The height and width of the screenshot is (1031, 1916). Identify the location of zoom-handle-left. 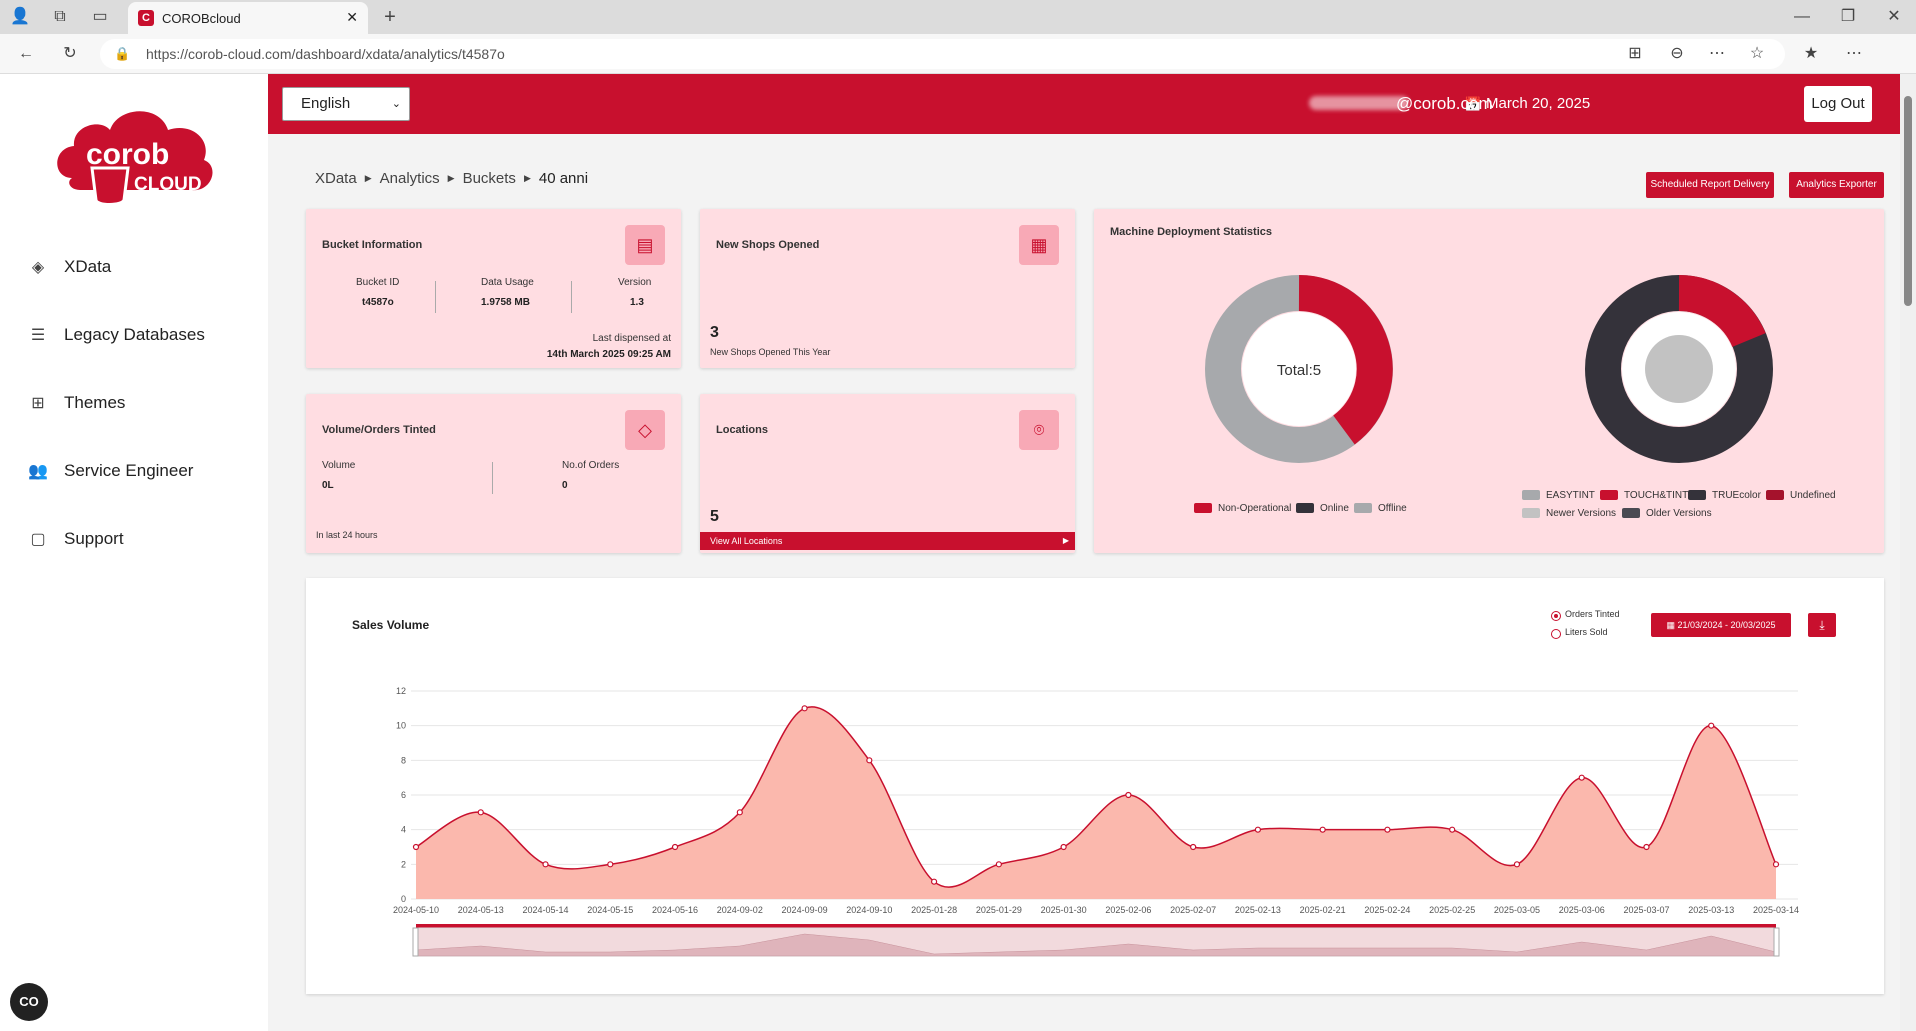
(415, 942).